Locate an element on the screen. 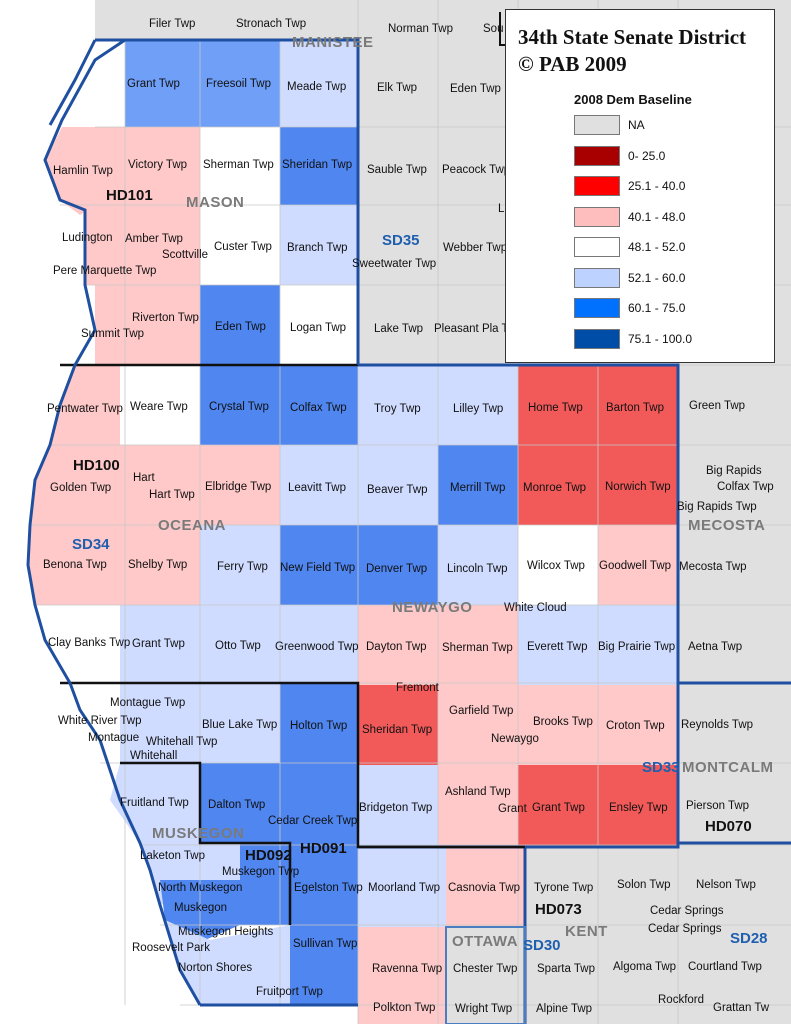 This screenshot has width=791, height=1024. township-label: Montague Twp is located at coordinates (147, 703).